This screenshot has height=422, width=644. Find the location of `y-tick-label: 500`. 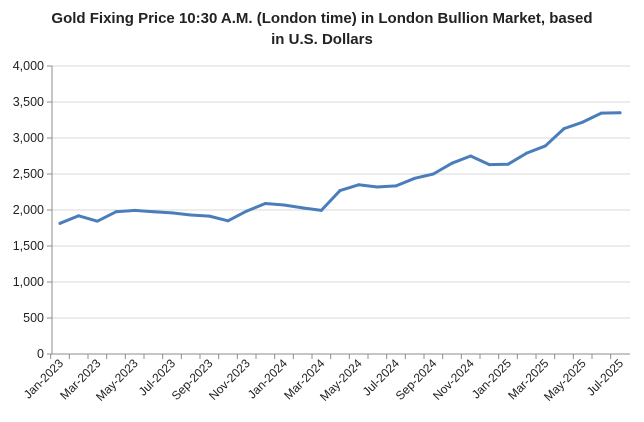

y-tick-label: 500 is located at coordinates (33, 318).